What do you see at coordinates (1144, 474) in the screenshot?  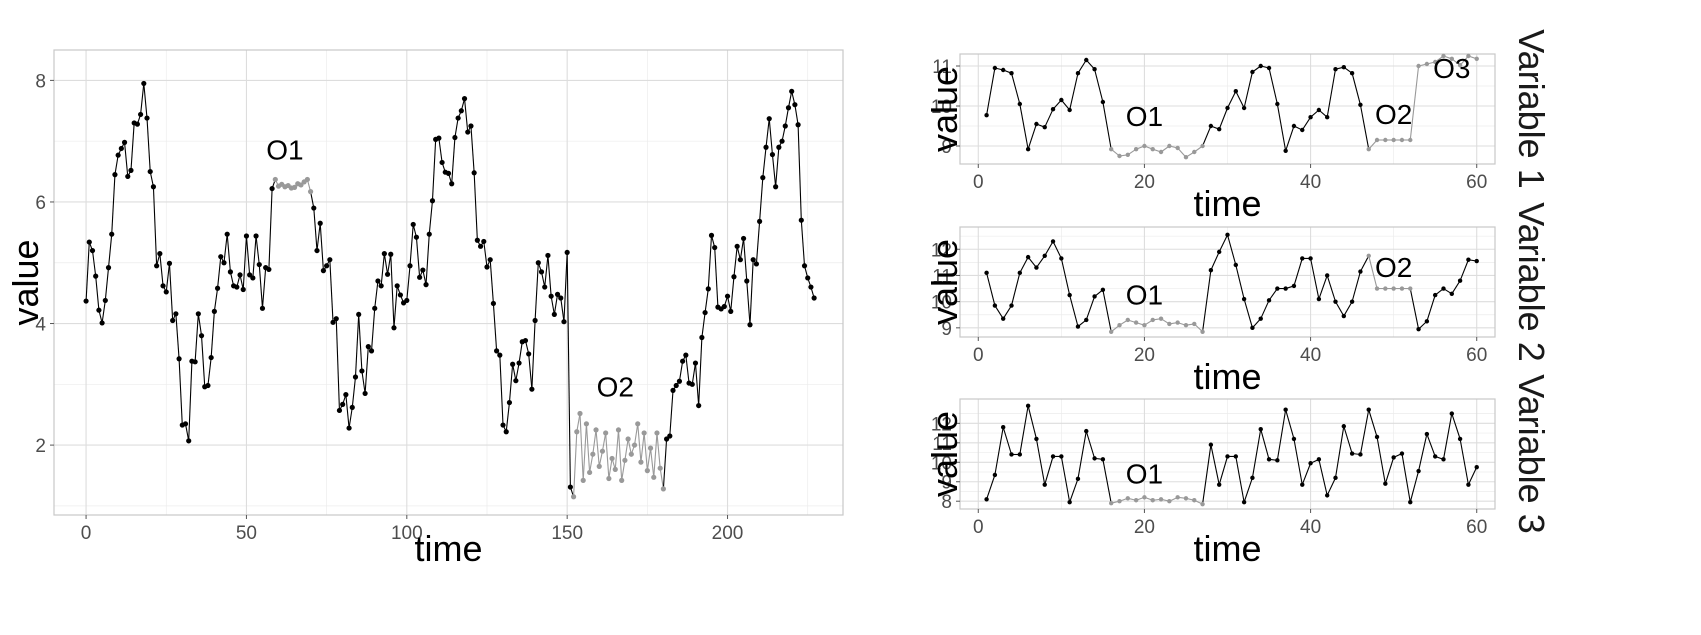 I see `outlier-annotation: O1` at bounding box center [1144, 474].